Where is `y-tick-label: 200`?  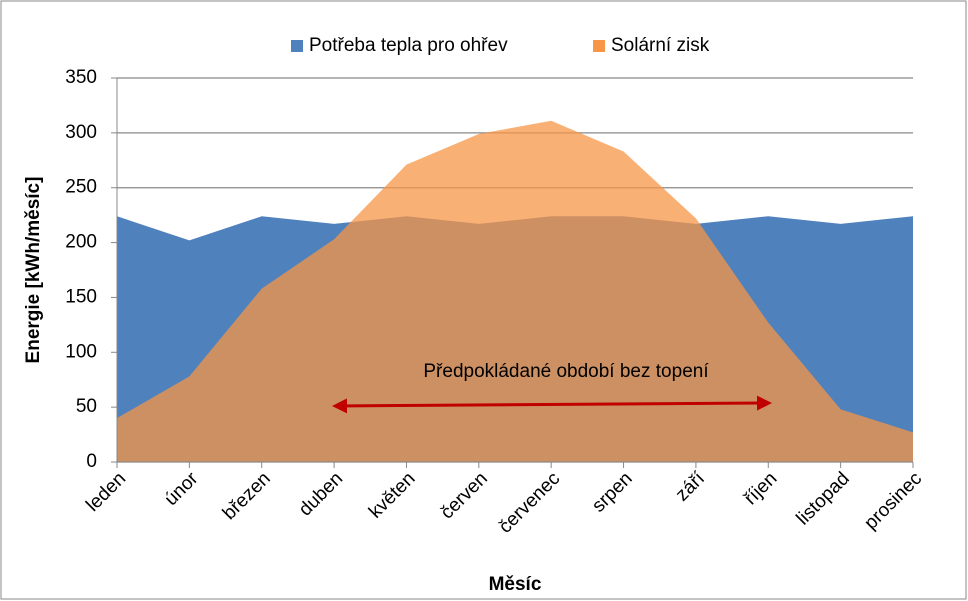
y-tick-label: 200 is located at coordinates (81, 242).